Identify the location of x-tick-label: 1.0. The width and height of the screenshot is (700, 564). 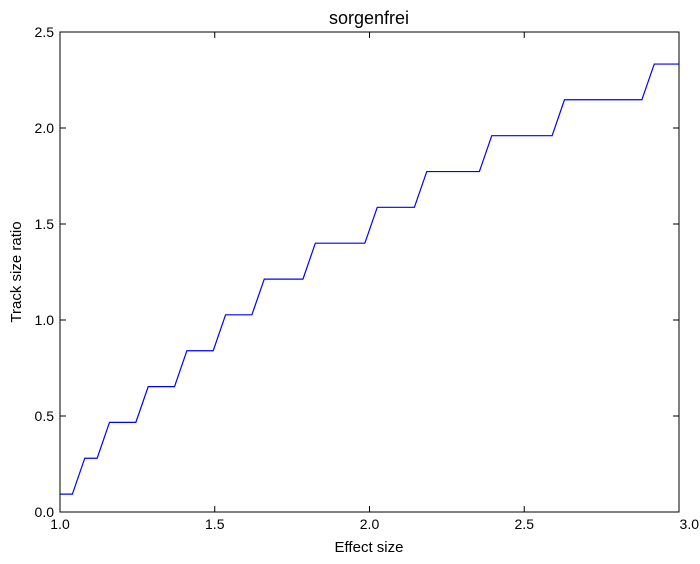
(60, 524).